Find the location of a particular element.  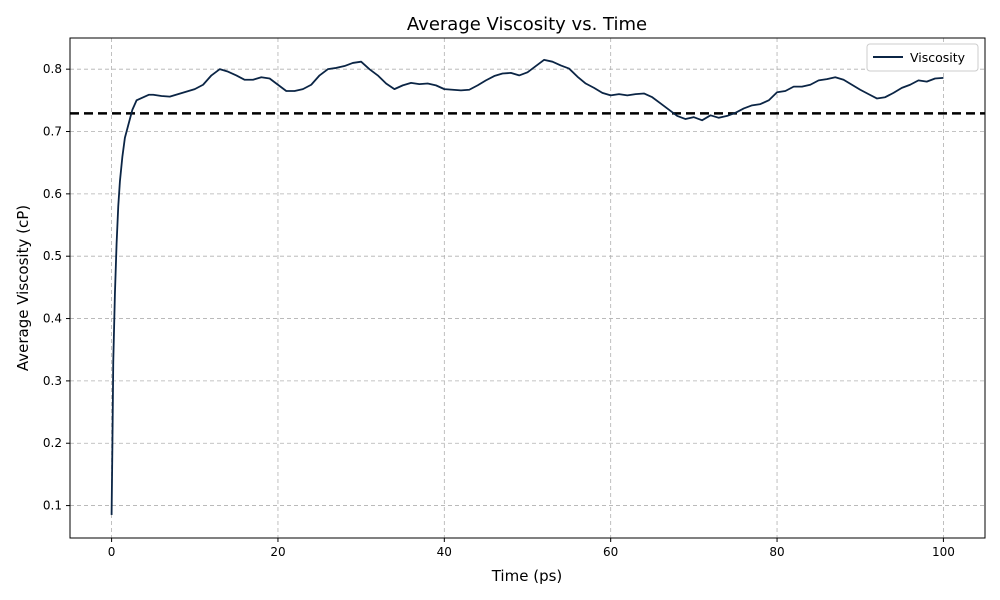

y-tick-label: 0.2 is located at coordinates (52, 443).